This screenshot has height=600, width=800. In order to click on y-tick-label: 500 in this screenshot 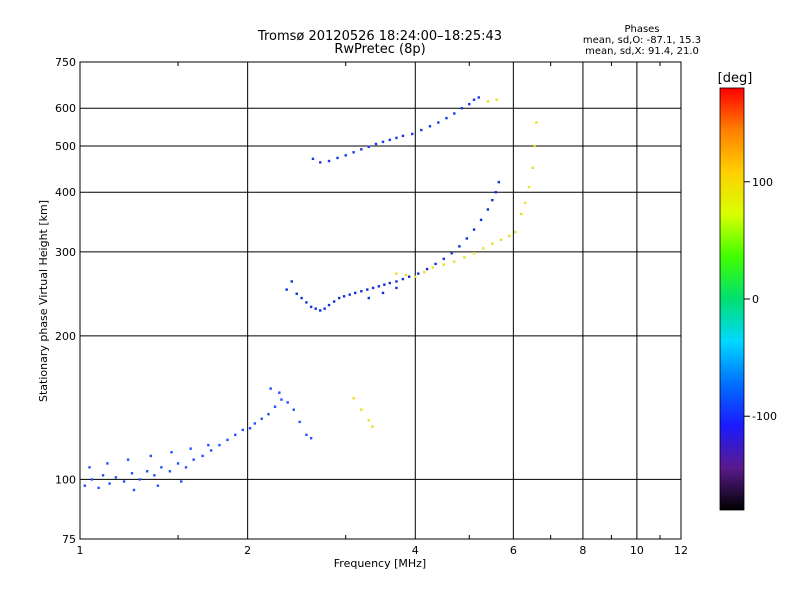, I will do `click(65, 146)`.